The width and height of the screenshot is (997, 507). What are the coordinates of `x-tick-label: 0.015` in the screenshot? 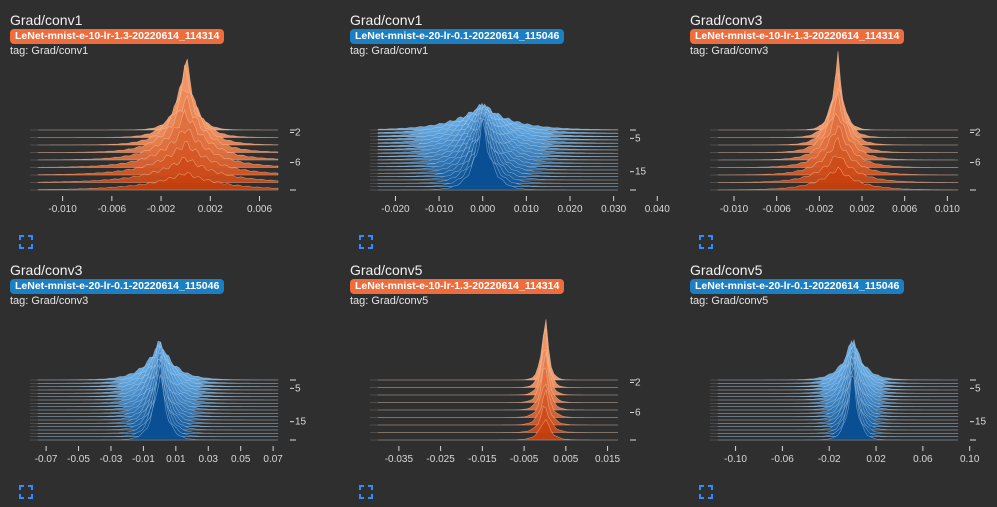 It's located at (607, 459).